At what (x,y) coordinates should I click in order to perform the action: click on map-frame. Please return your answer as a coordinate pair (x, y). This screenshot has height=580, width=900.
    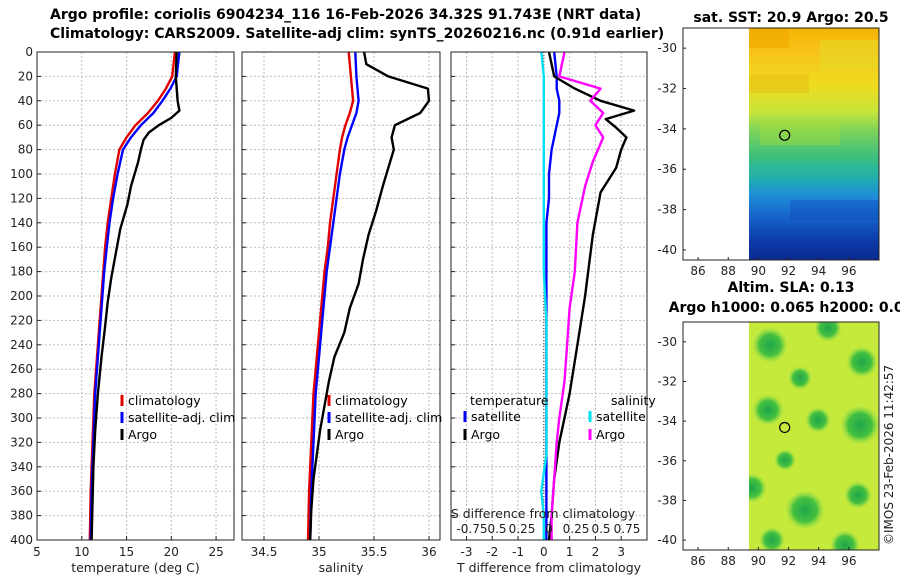
    Looking at the image, I should click on (781, 144).